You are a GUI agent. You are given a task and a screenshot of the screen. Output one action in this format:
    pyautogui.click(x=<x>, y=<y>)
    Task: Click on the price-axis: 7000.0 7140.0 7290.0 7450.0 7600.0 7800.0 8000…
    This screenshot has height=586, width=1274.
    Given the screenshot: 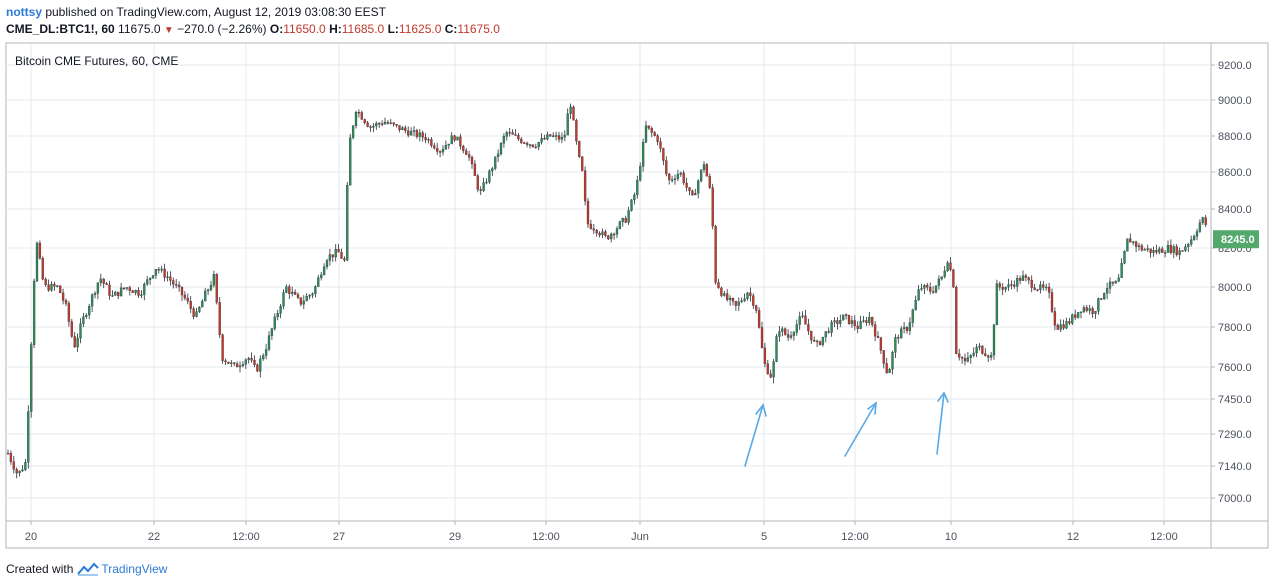 What is the action you would take?
    pyautogui.click(x=1231, y=282)
    